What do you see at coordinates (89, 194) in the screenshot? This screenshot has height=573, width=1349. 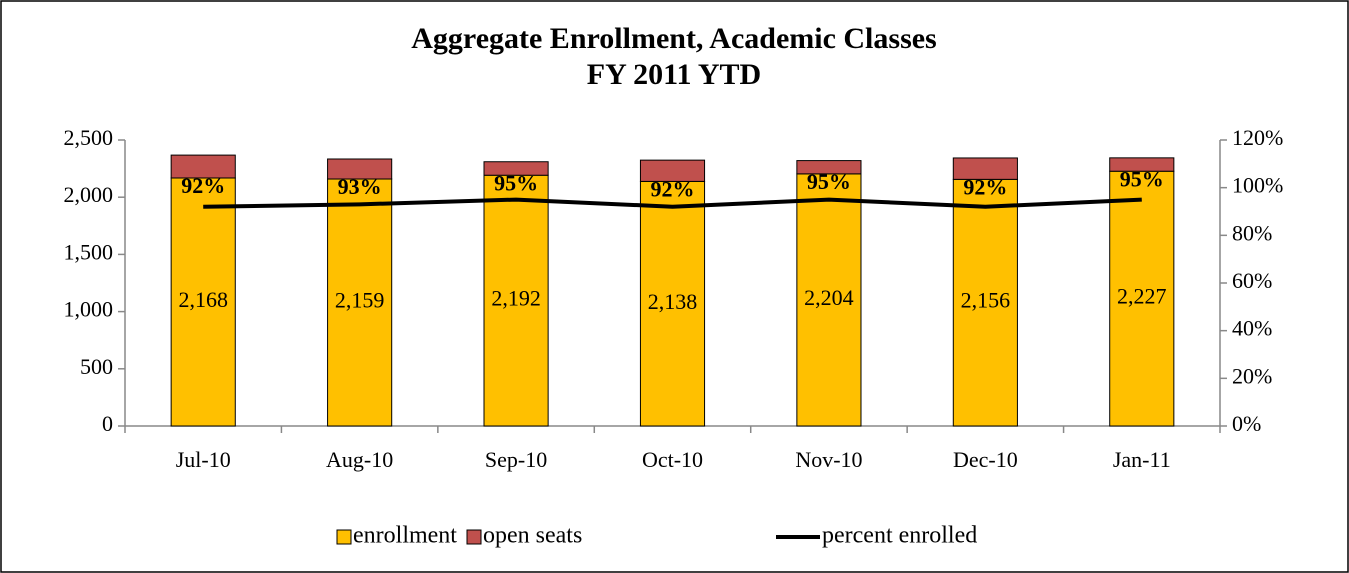 I see `y-tick-label: 2,000` at bounding box center [89, 194].